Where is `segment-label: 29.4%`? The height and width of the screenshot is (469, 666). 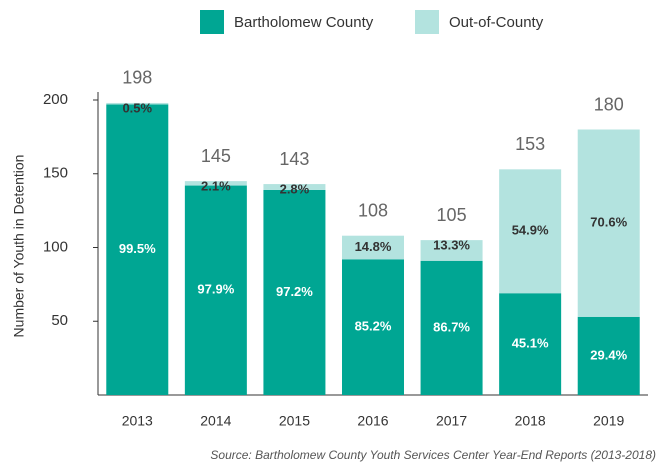
segment-label: 29.4% is located at coordinates (608, 354).